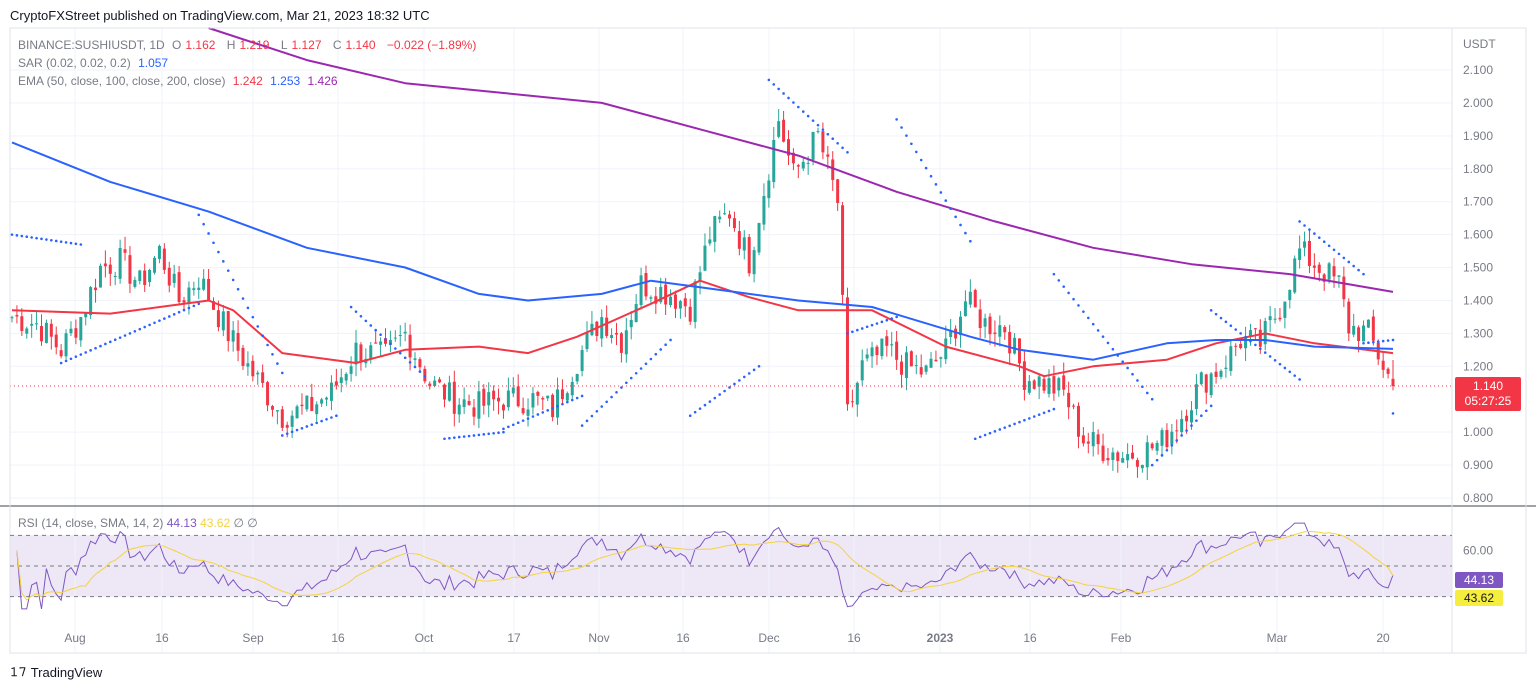  What do you see at coordinates (1478, 103) in the screenshot?
I see `price-tick-label: 2.000` at bounding box center [1478, 103].